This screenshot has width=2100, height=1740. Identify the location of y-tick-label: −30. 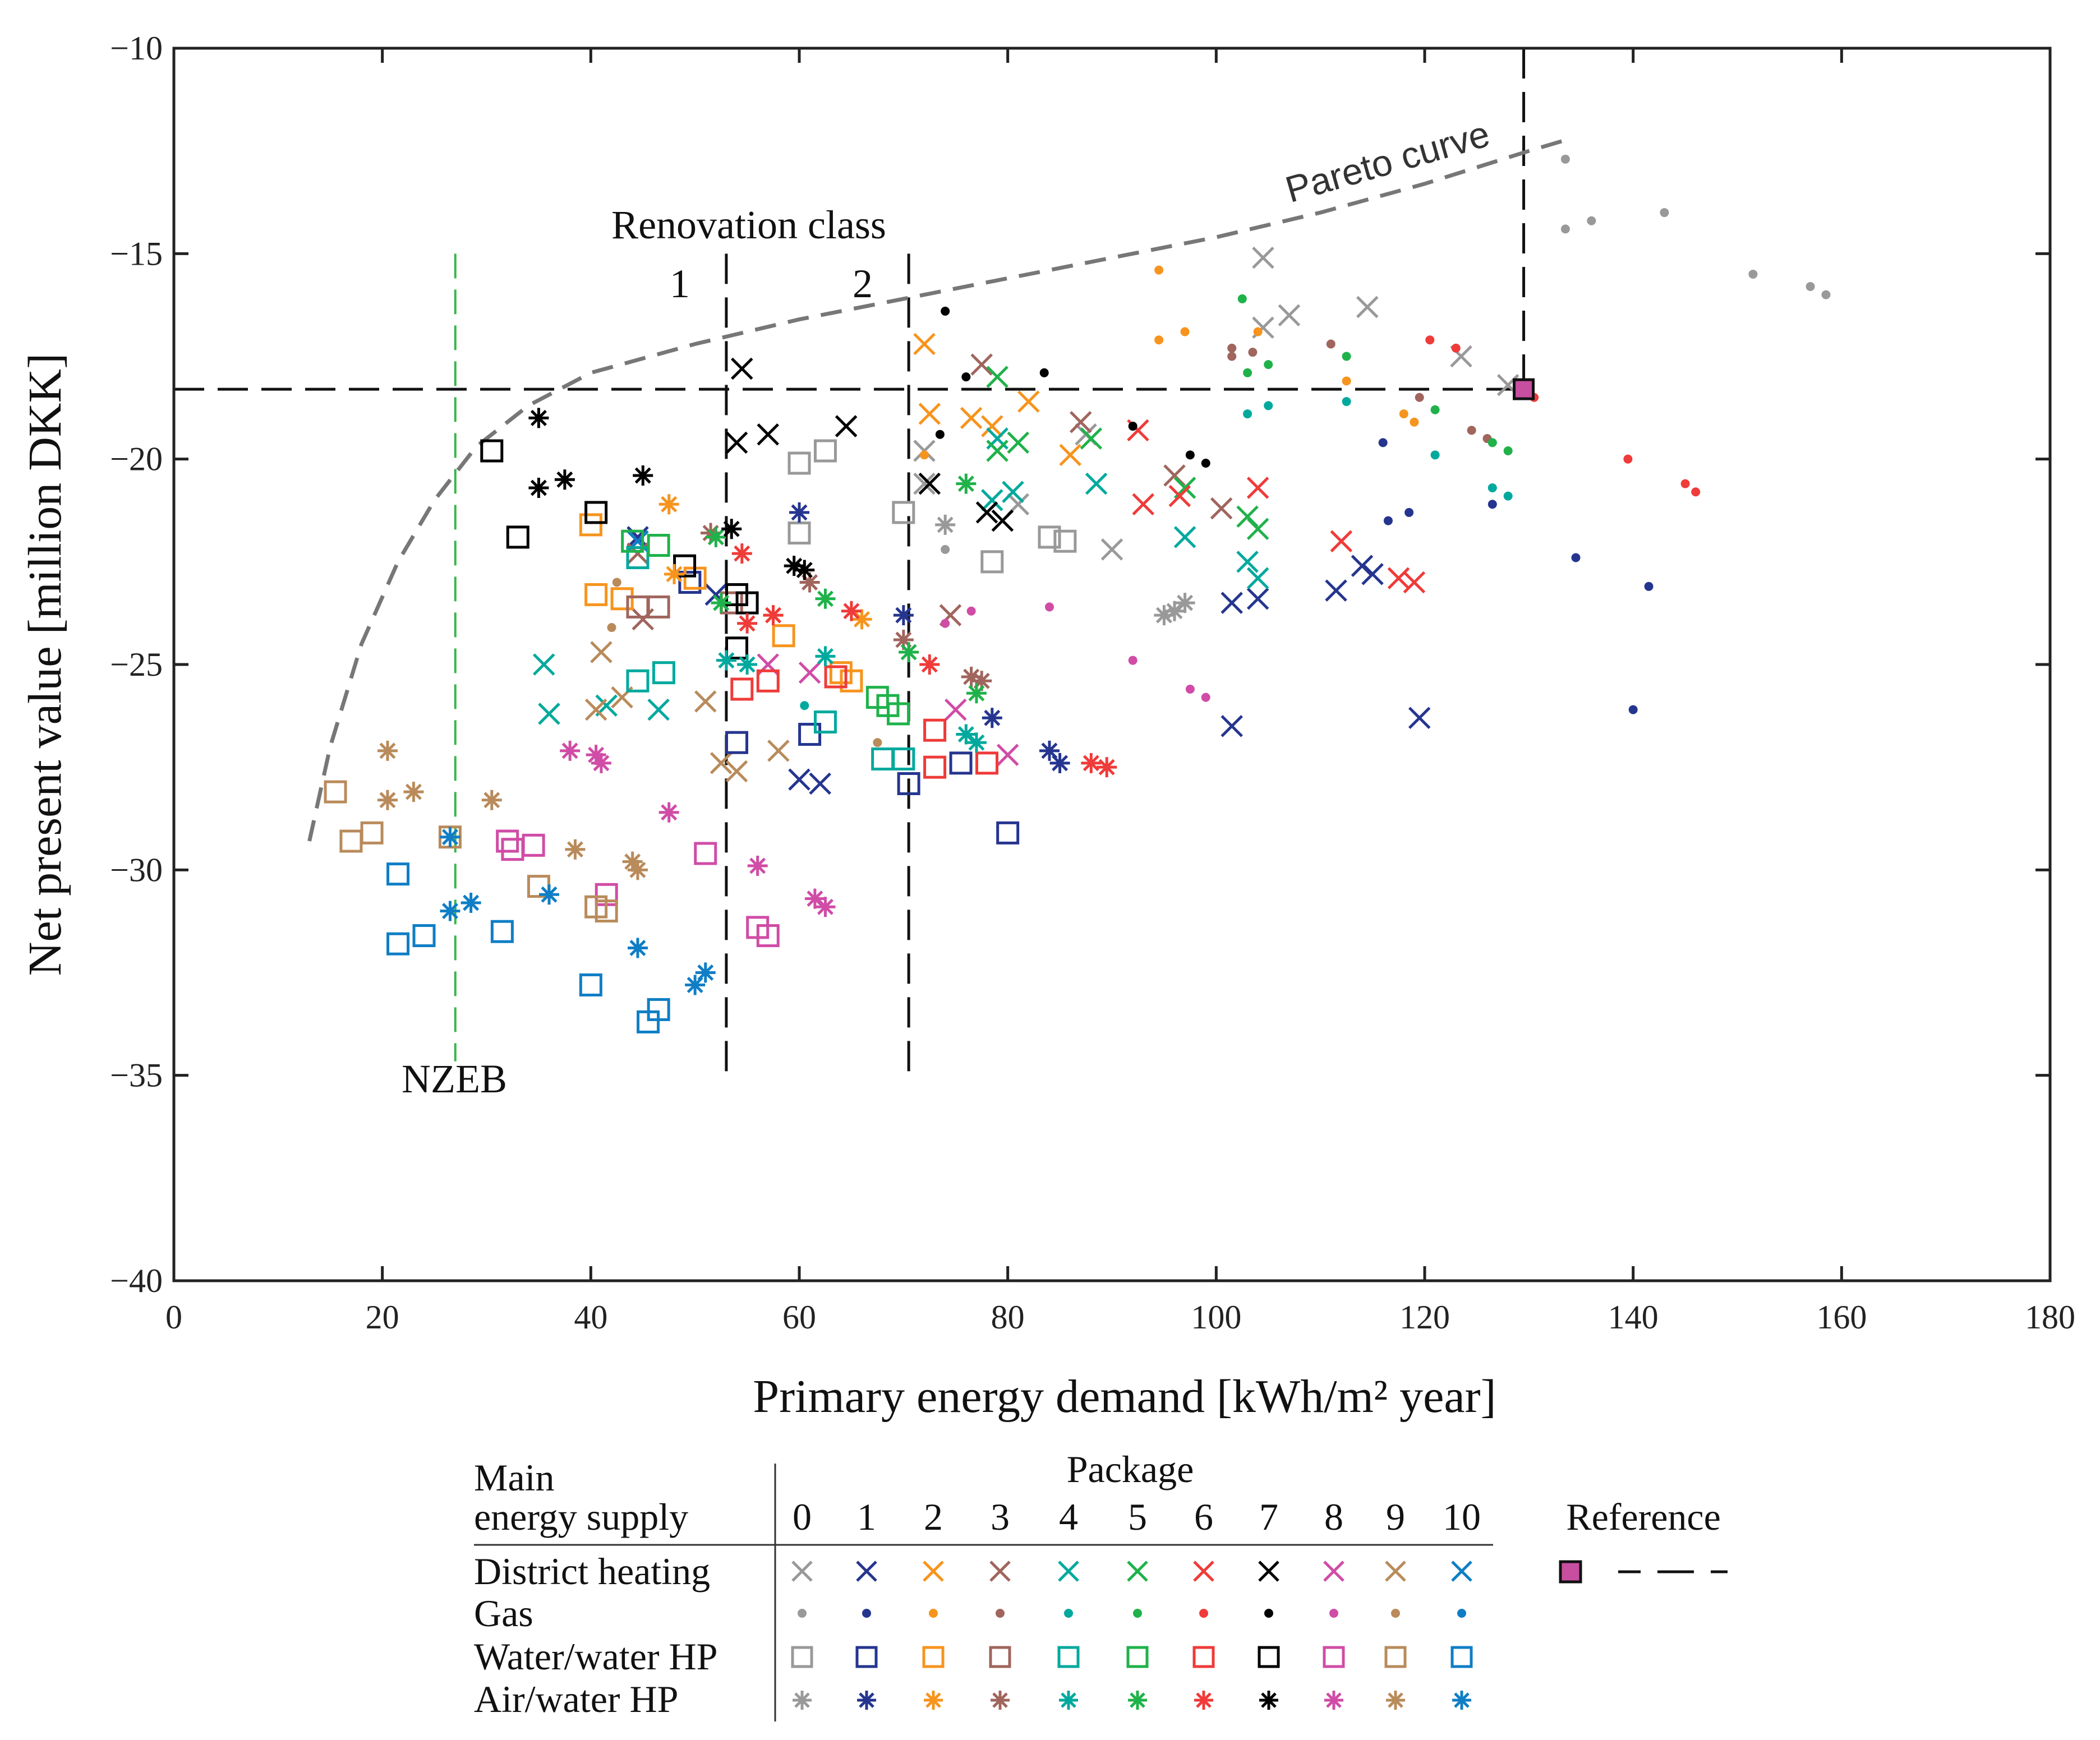
(136, 869).